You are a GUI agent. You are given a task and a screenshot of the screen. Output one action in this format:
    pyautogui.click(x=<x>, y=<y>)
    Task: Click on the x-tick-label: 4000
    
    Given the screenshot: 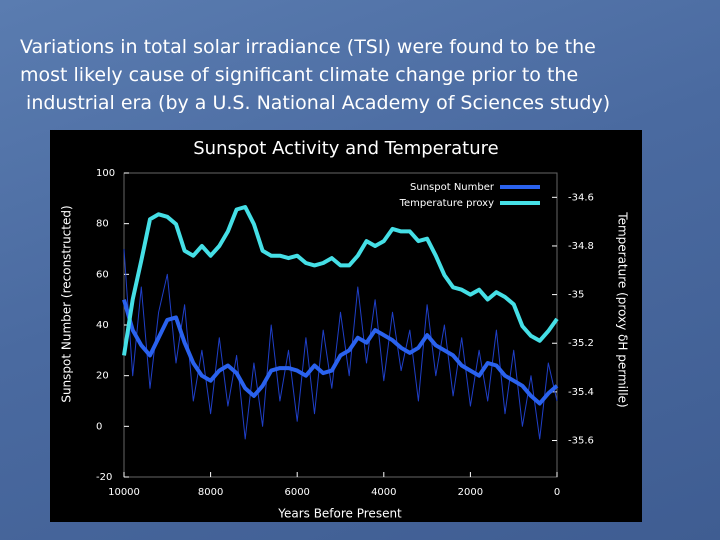 What is the action you would take?
    pyautogui.click(x=383, y=492)
    